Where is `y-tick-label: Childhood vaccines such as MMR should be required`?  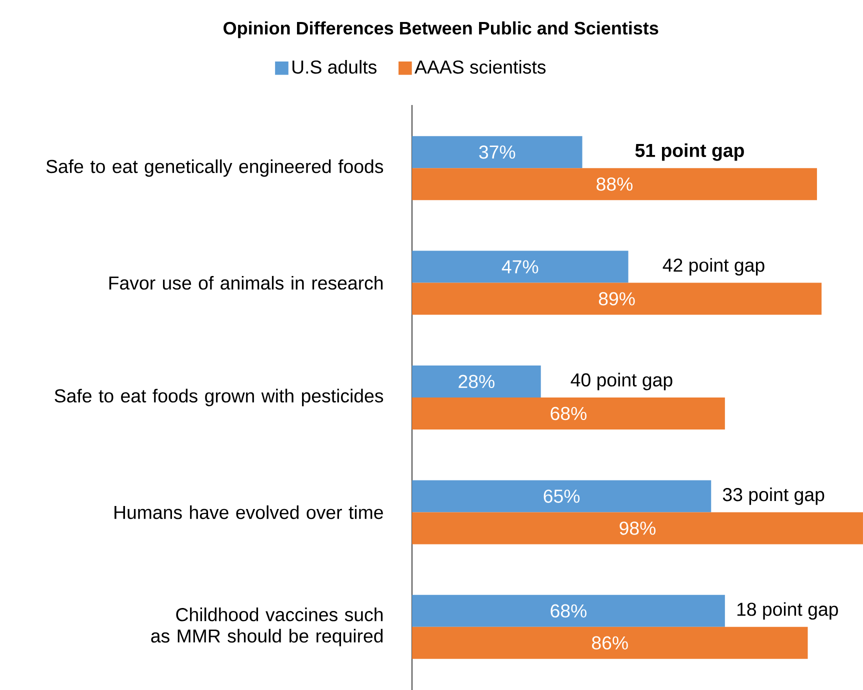 y-tick-label: Childhood vaccines such as MMR should be required is located at coordinates (267, 627).